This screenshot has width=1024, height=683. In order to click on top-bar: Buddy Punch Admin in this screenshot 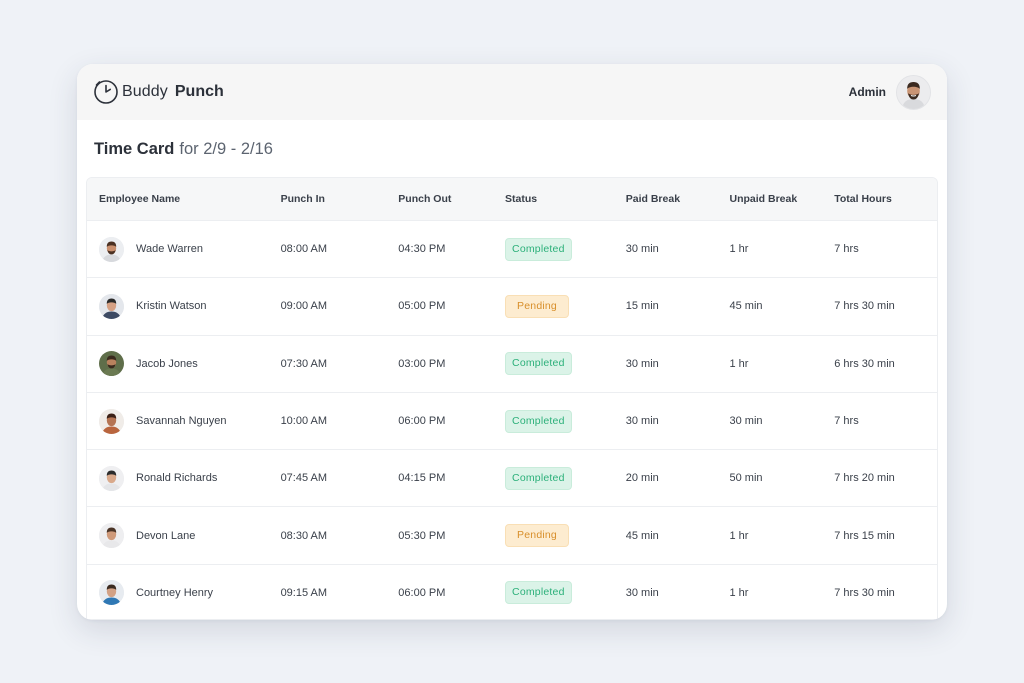, I will do `click(512, 92)`.